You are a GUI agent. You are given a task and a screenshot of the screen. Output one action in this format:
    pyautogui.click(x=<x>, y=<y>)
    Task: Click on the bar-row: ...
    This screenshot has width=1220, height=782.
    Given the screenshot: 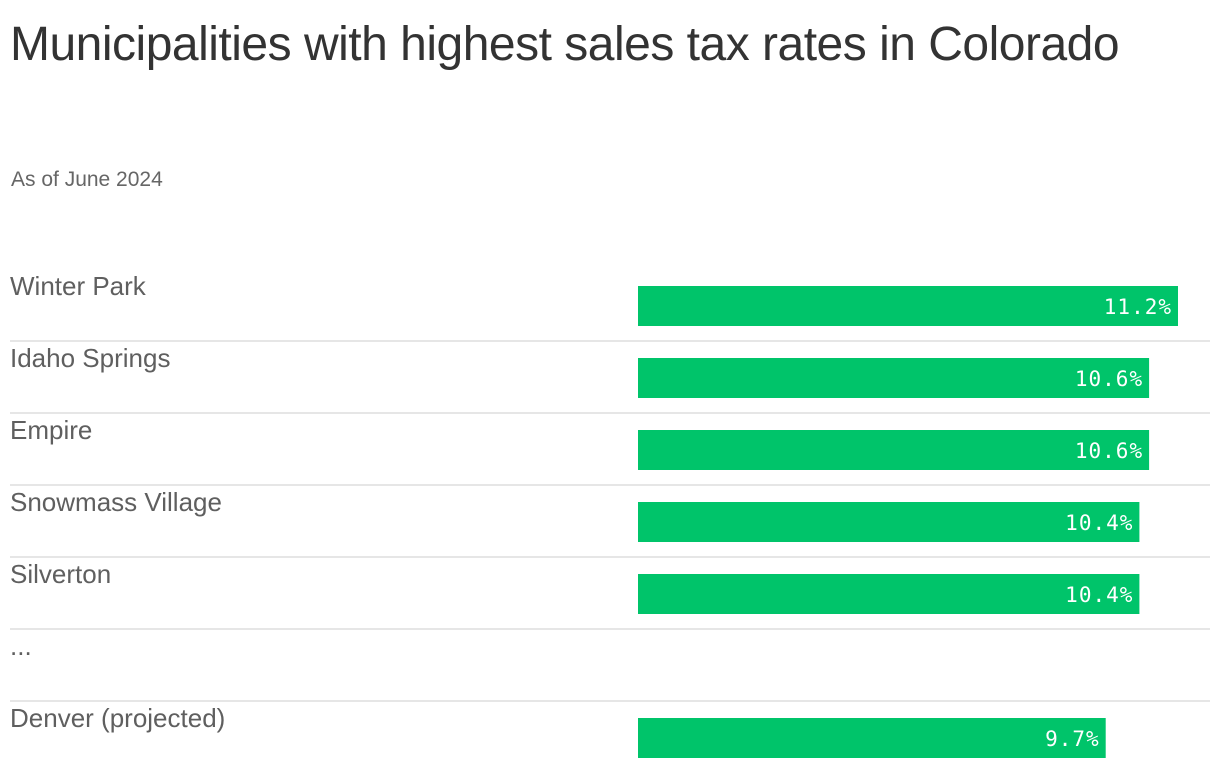 What is the action you would take?
    pyautogui.click(x=21, y=646)
    